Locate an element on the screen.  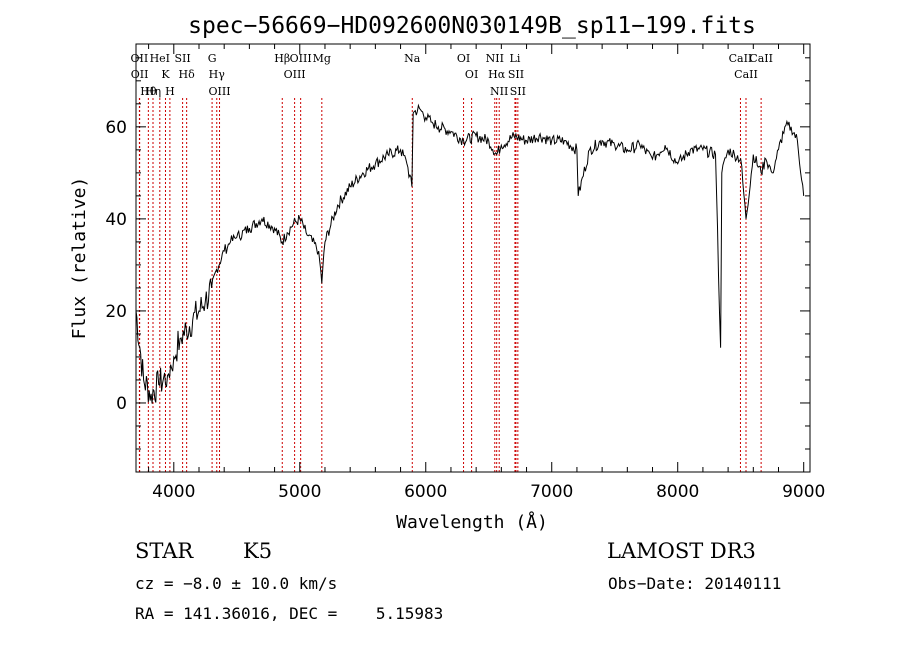
y-tick-label: 40 is located at coordinates (116, 220).